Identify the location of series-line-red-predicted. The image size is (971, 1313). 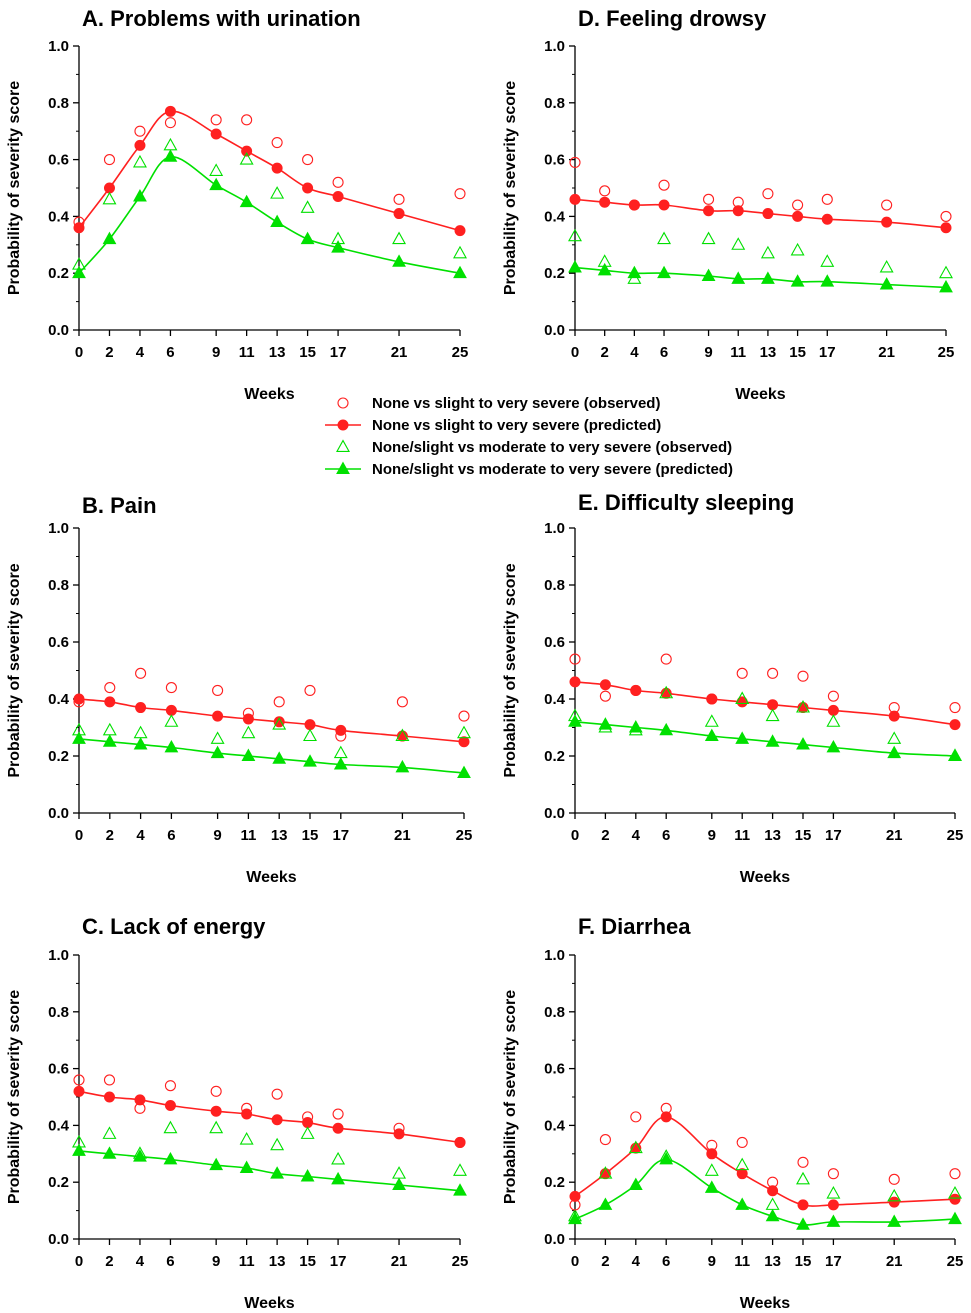
(765, 1161).